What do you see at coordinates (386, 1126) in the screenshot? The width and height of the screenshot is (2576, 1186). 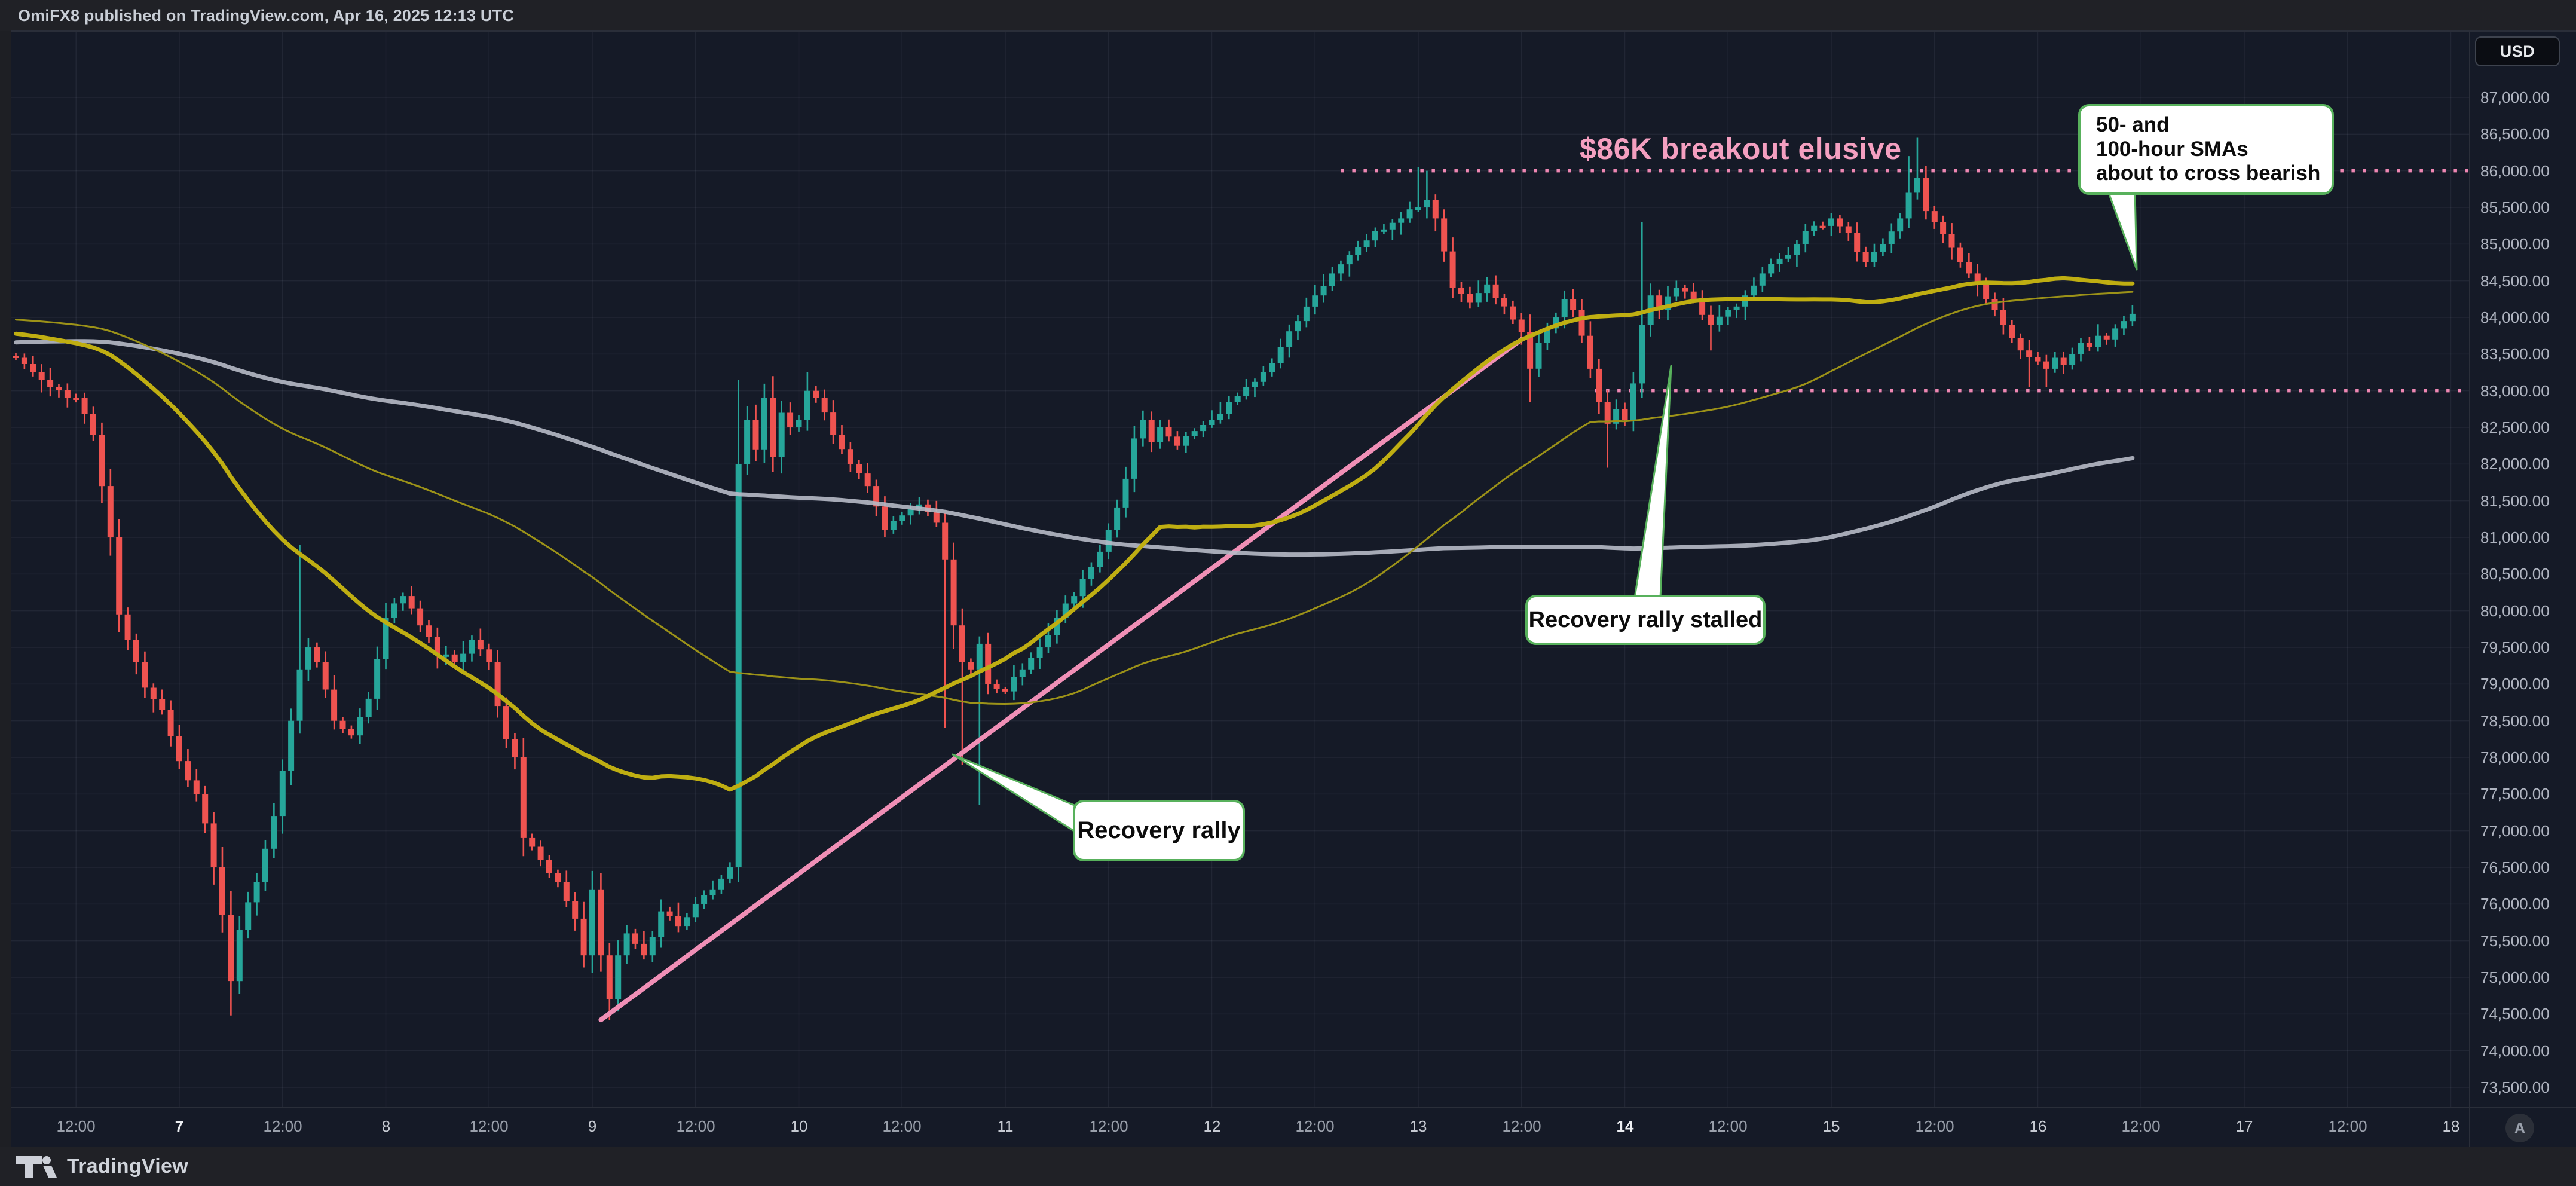 I see `time-tick: 8` at bounding box center [386, 1126].